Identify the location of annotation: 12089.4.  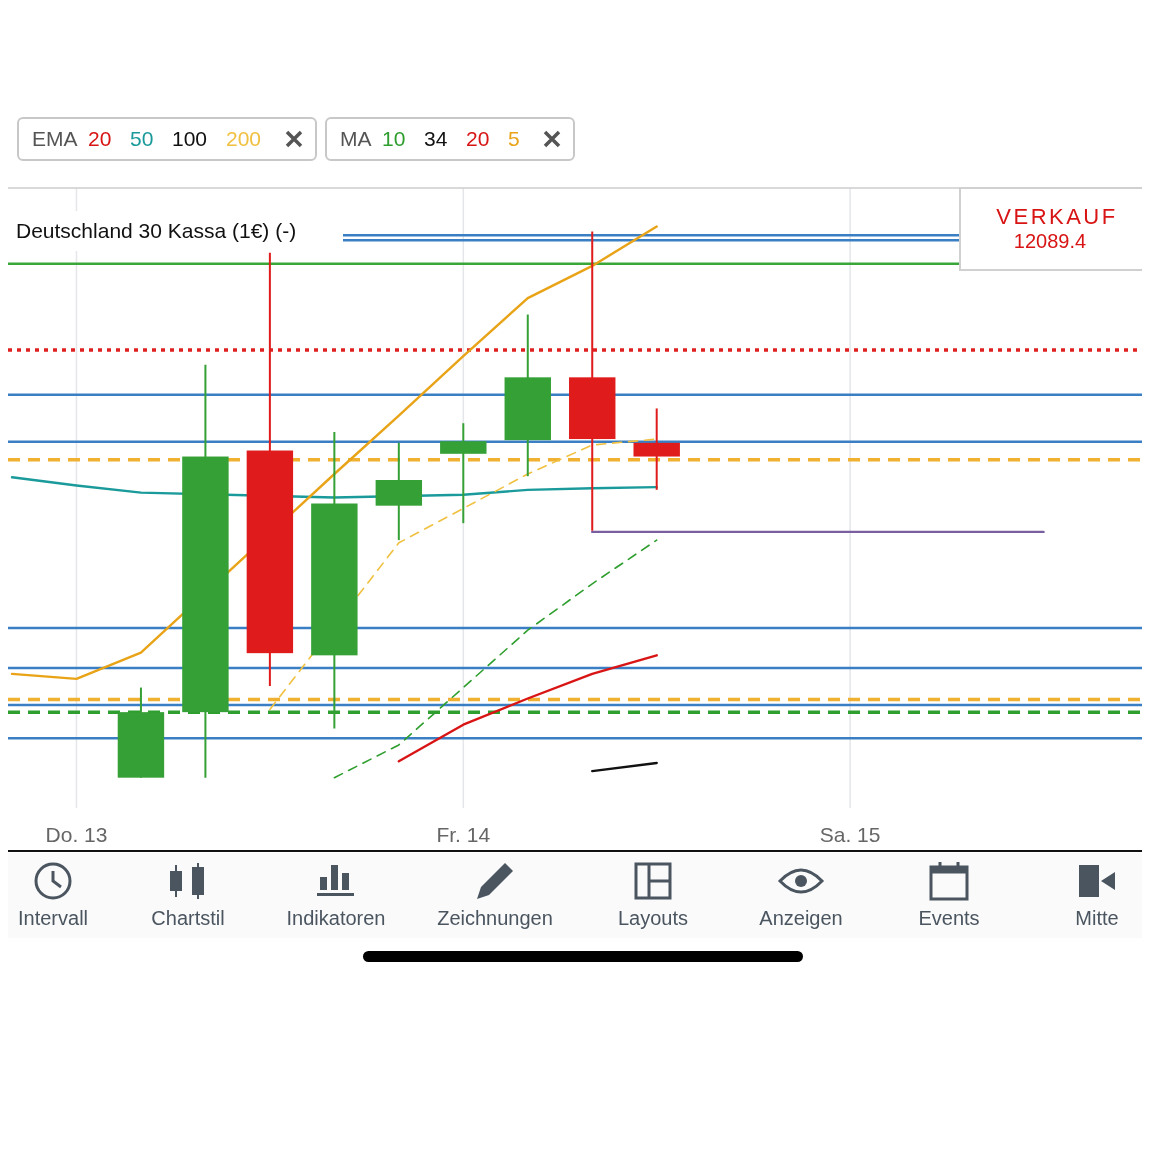
(1050, 241).